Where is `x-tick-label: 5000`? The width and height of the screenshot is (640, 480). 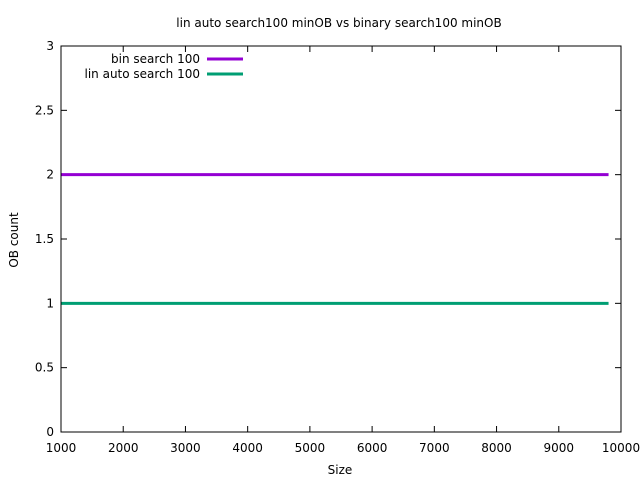 x-tick-label: 5000 is located at coordinates (310, 448).